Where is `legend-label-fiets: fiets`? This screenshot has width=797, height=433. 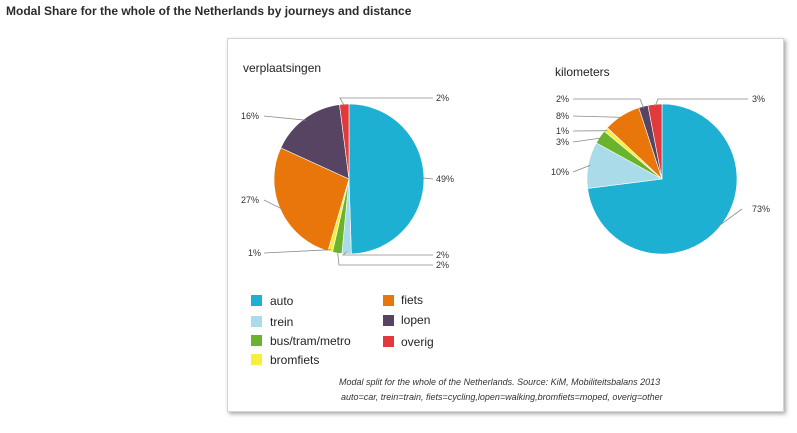
legend-label-fiets: fiets is located at coordinates (412, 300).